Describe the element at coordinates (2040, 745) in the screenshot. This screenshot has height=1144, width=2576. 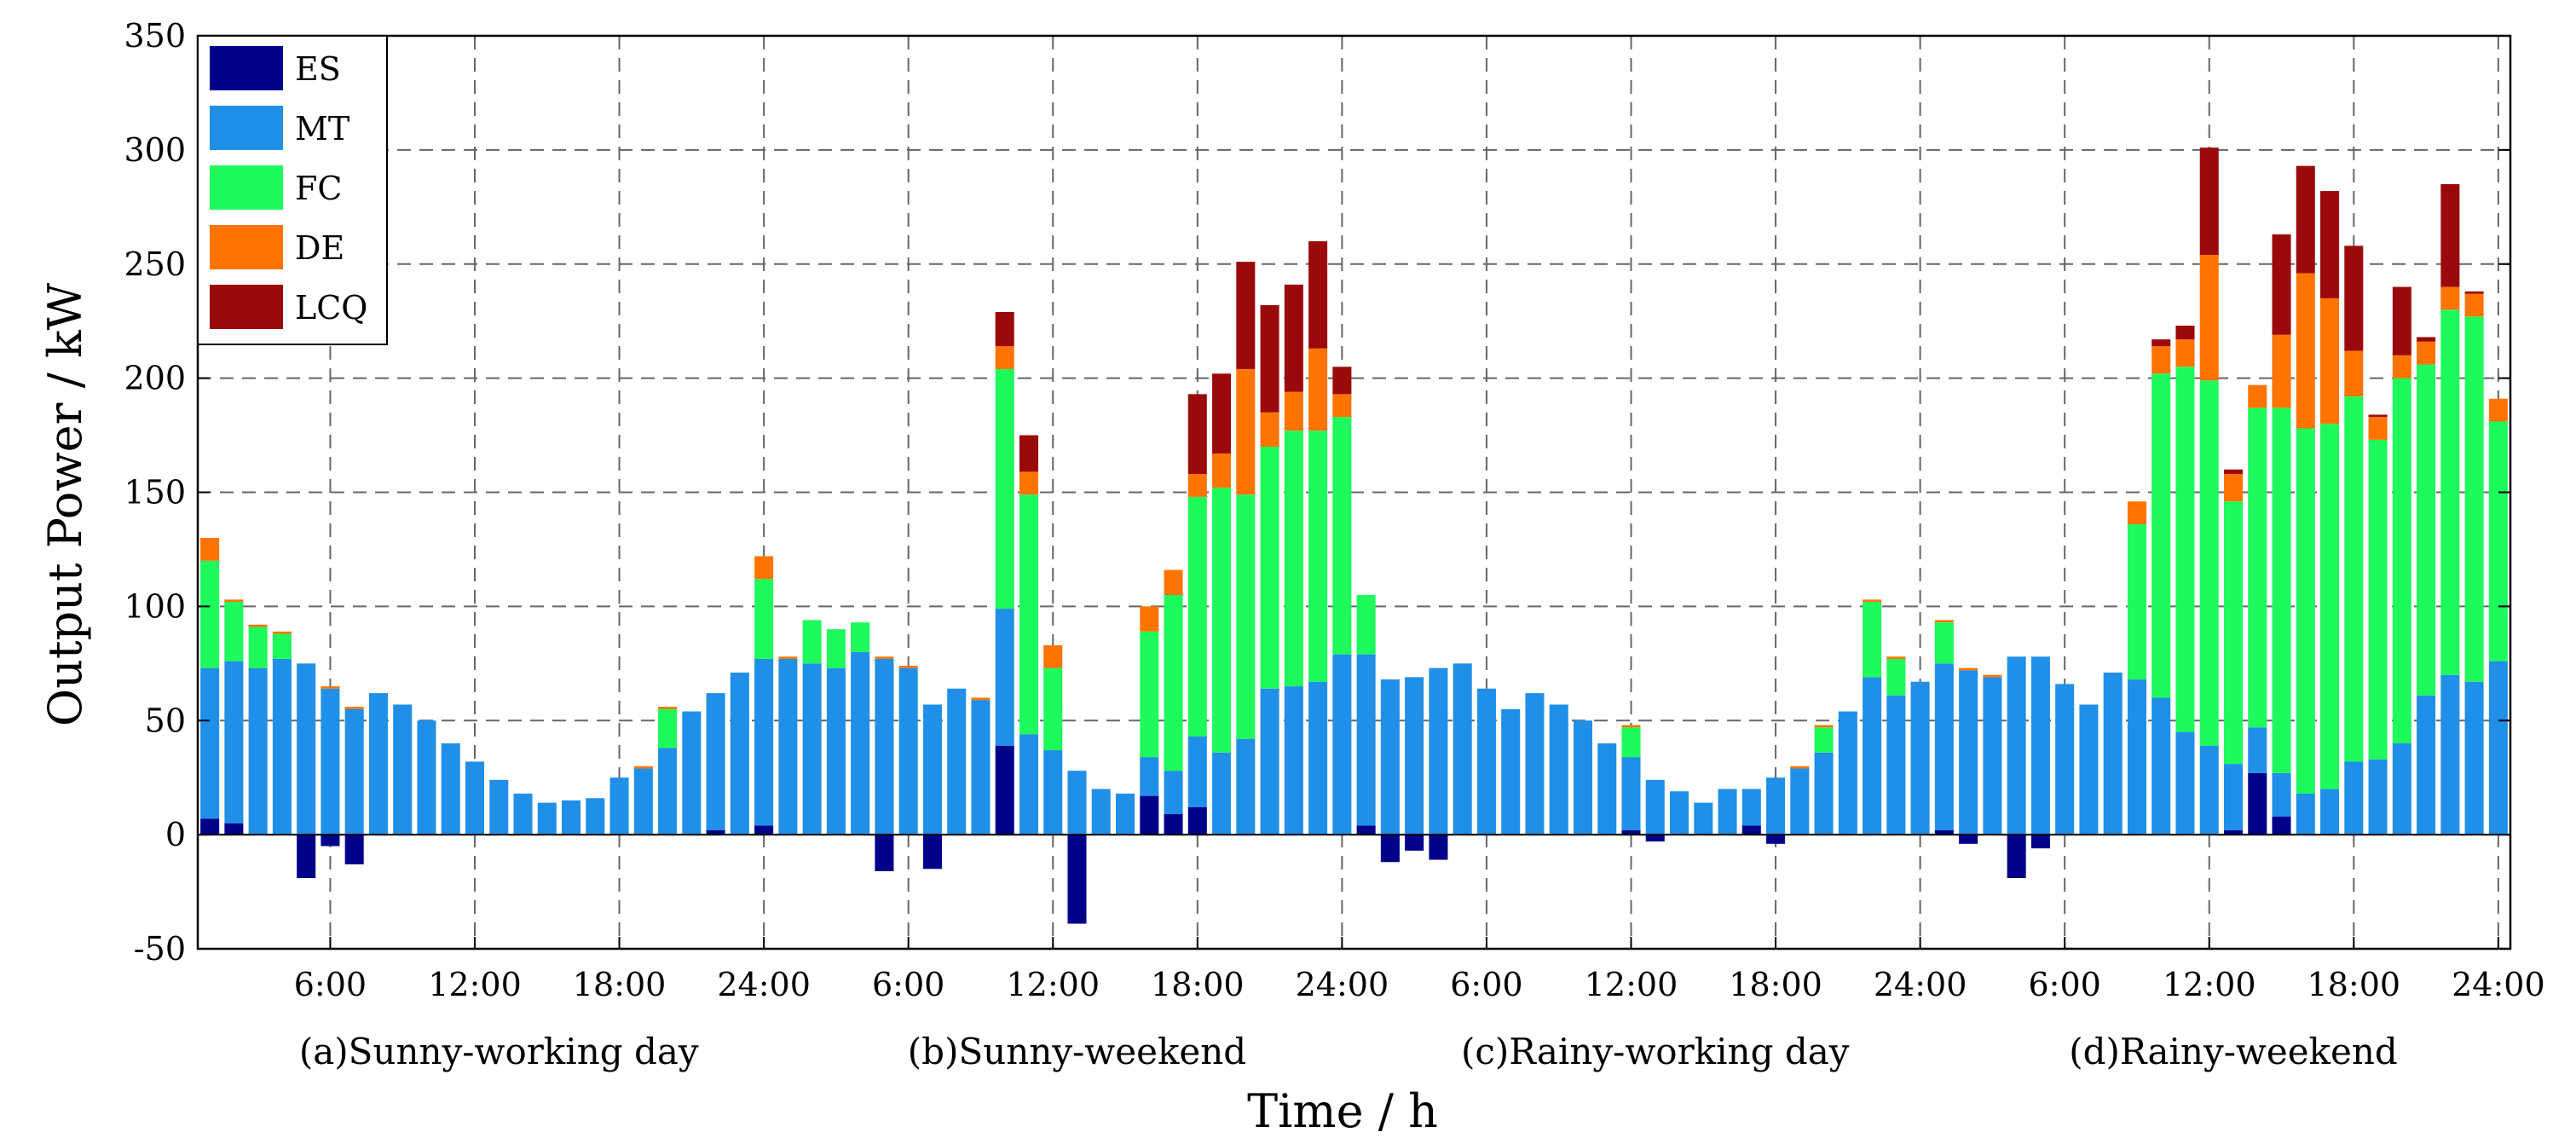
I see `bar-mt-h77` at that location.